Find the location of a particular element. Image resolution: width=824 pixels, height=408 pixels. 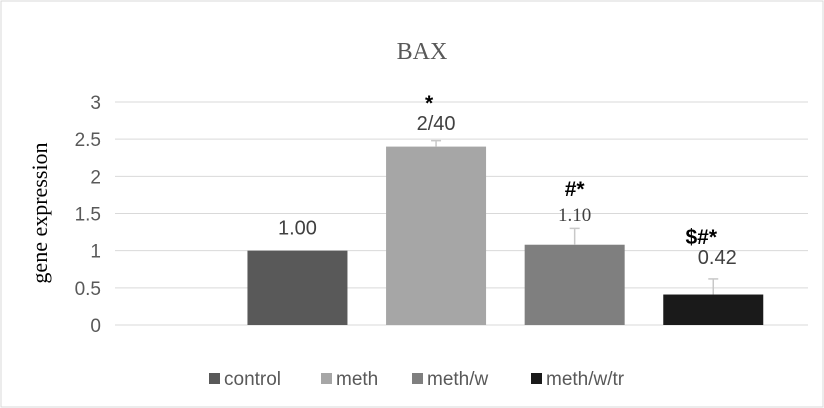

data-label: 2/40 is located at coordinates (436, 124).